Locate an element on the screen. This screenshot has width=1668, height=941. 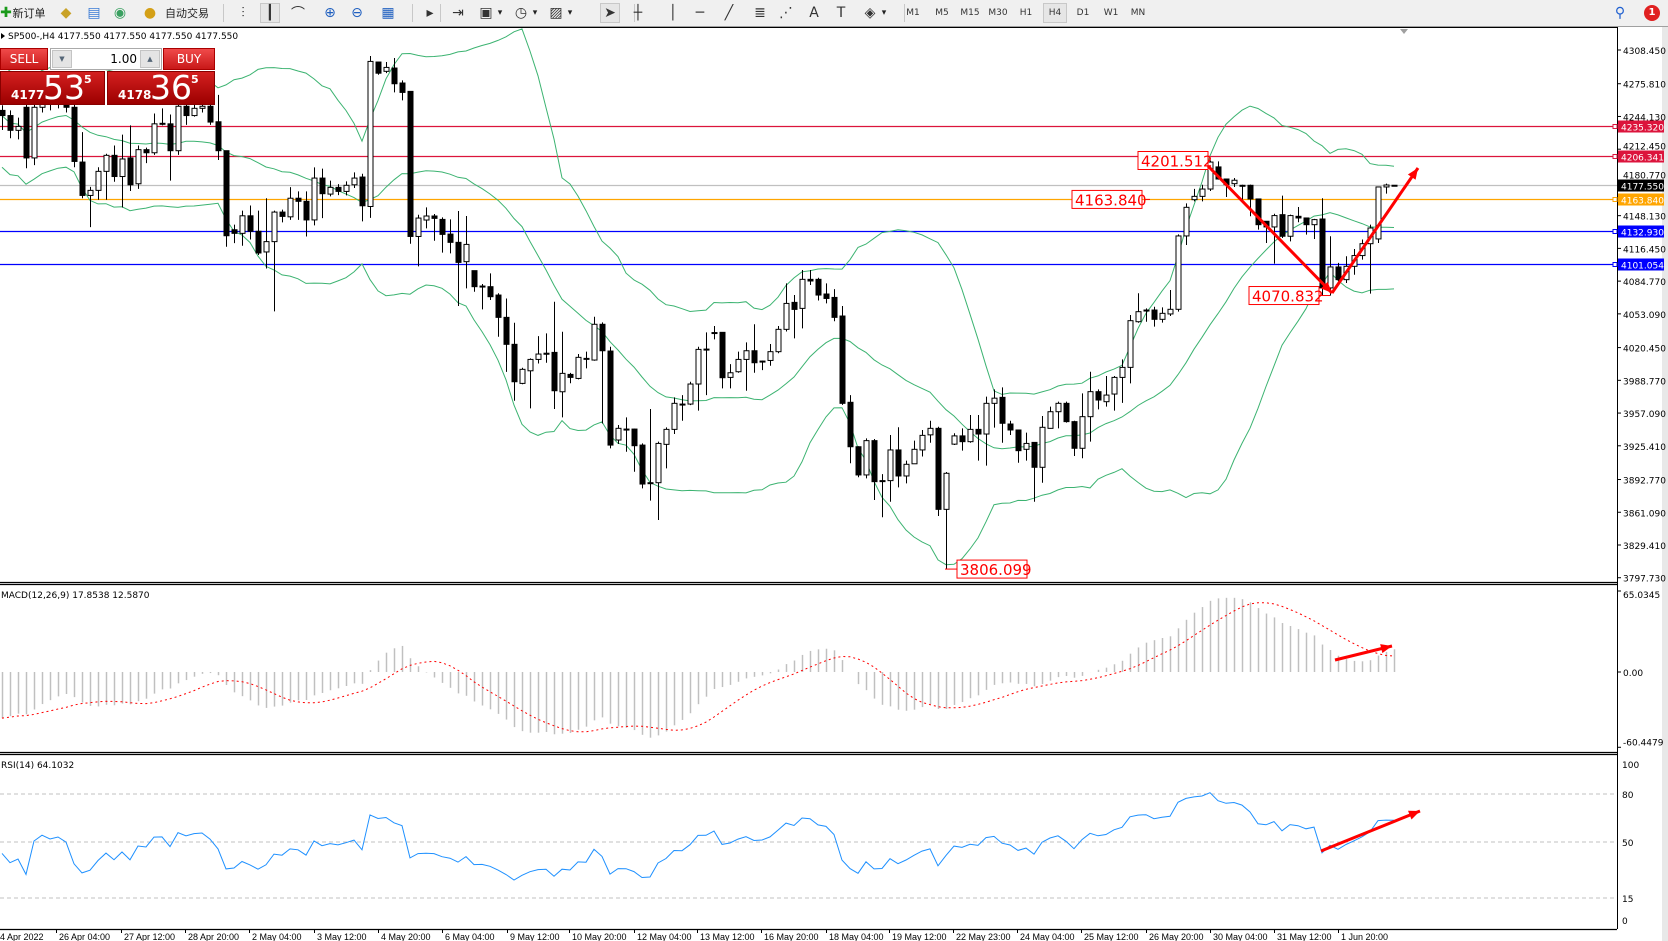
notification-icon: 1 is located at coordinates (1652, 13).